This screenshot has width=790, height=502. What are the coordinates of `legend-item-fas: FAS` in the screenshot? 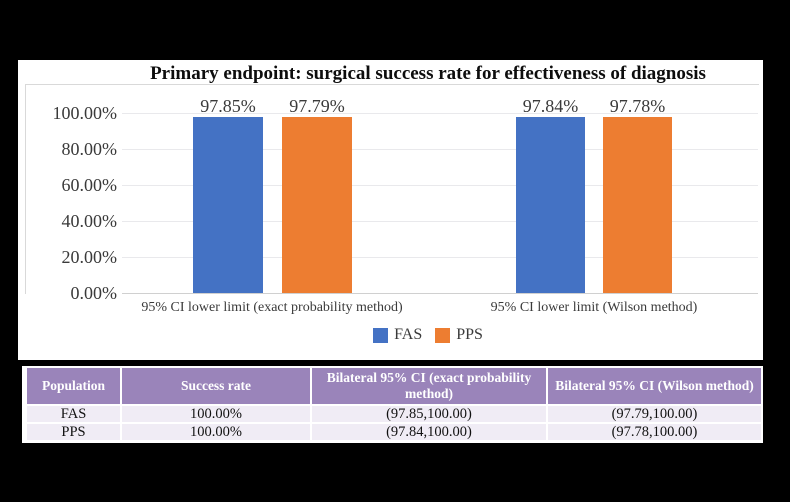 It's located at (397, 335).